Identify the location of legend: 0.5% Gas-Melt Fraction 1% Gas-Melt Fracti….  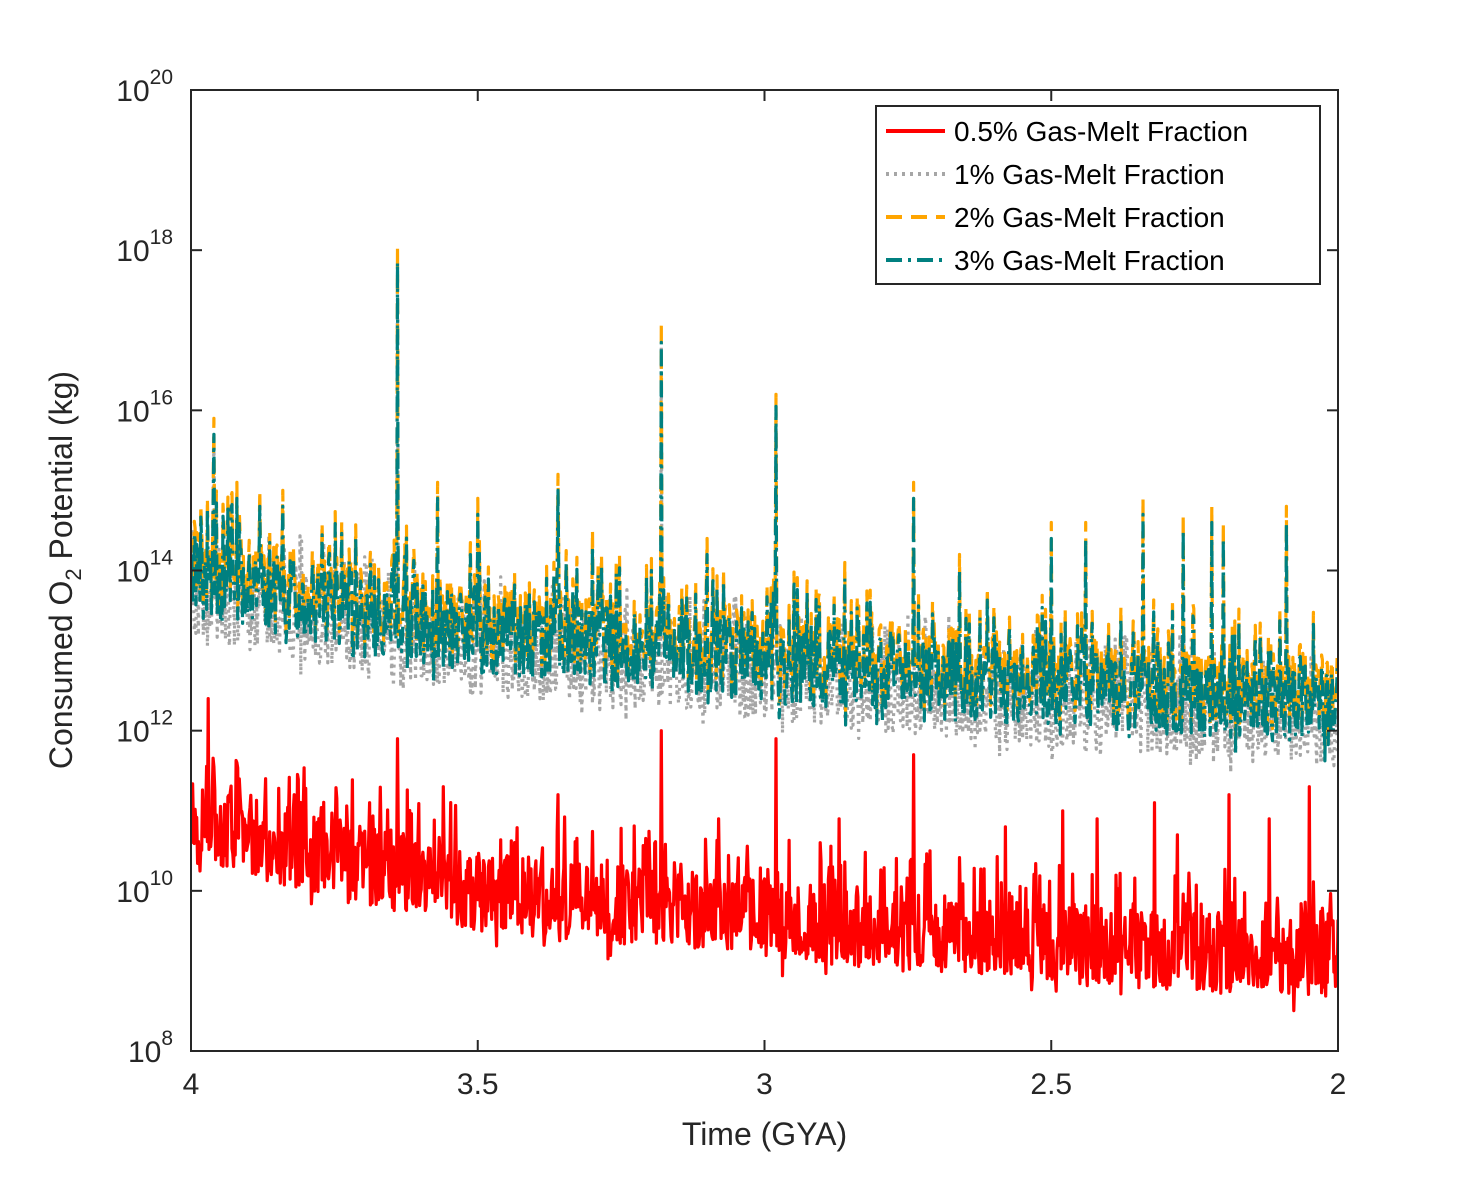
(1098, 195).